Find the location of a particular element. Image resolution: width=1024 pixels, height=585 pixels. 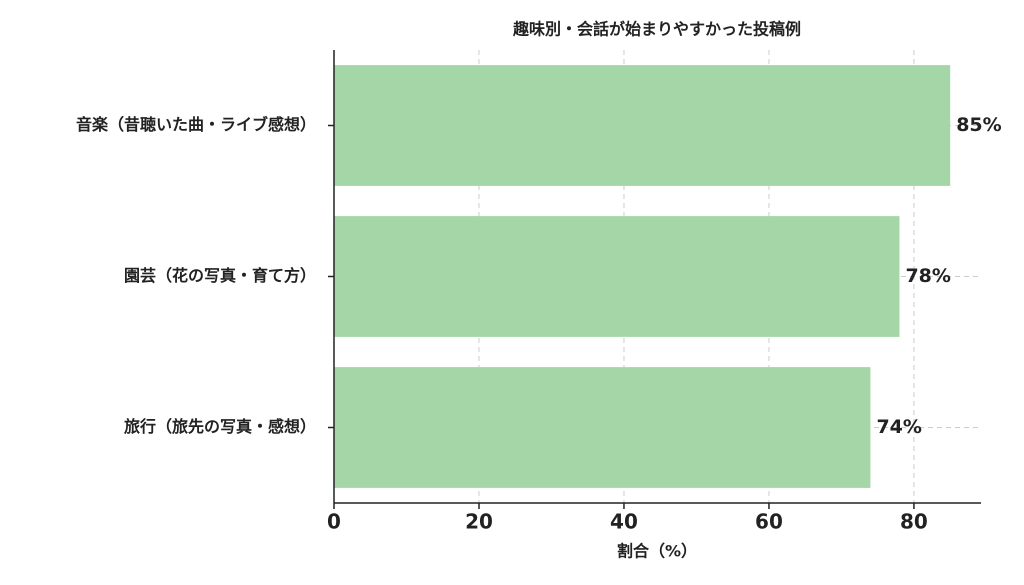

y-tick-label: 旅行（旅先の写真・感想） is located at coordinates (220, 426).